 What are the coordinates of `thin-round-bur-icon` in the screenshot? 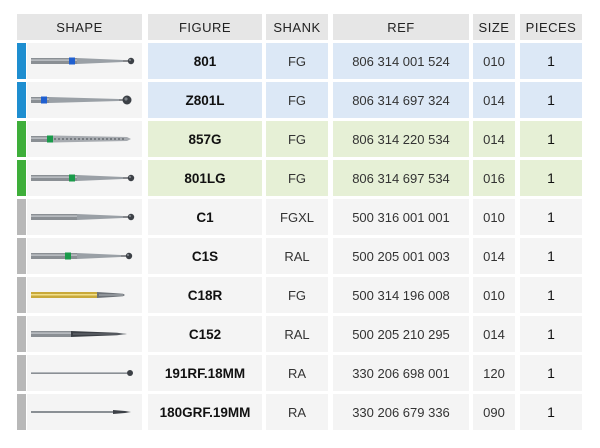 It's located at (82, 373).